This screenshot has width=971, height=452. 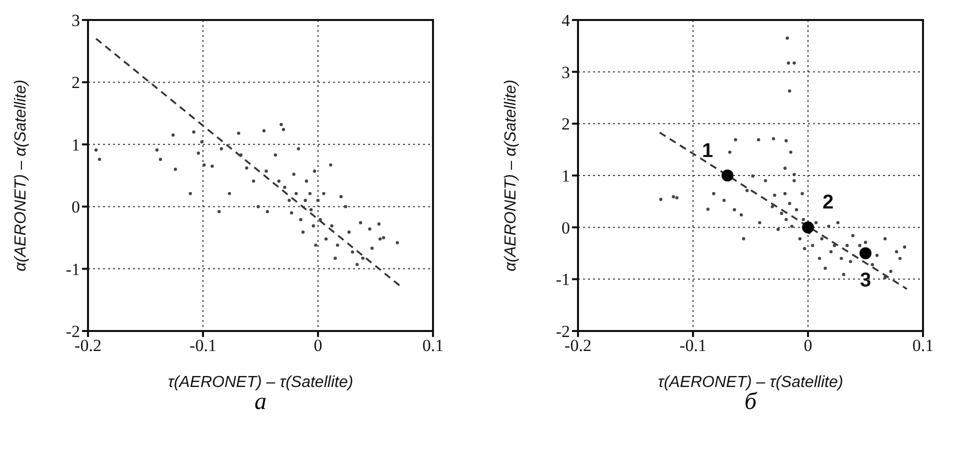 What do you see at coordinates (751, 402) in the screenshot?
I see `text: б` at bounding box center [751, 402].